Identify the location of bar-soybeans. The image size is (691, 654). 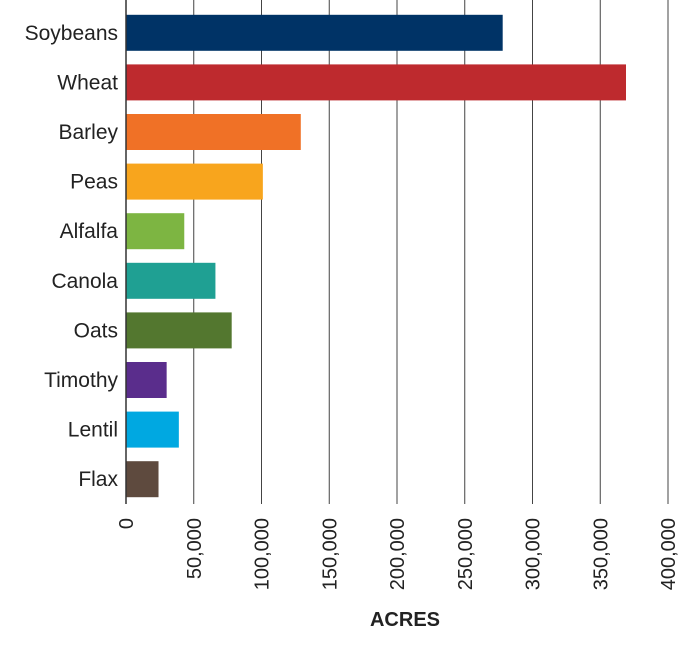
(314, 32).